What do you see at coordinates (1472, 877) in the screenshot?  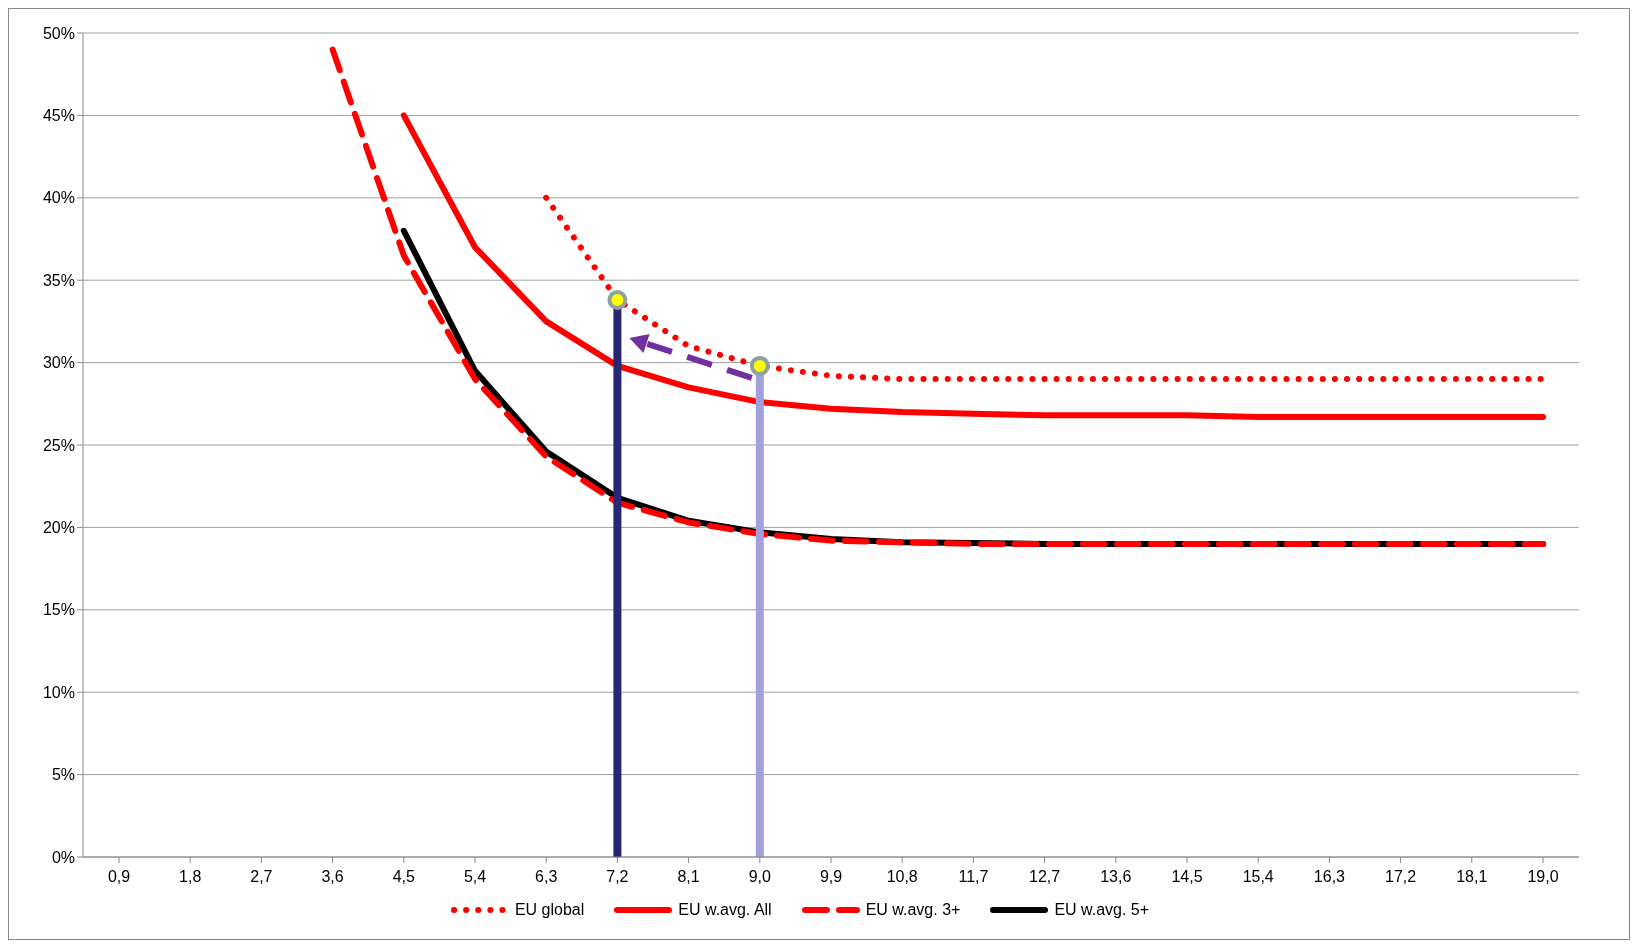 I see `x-tick-label: 18,1` at bounding box center [1472, 877].